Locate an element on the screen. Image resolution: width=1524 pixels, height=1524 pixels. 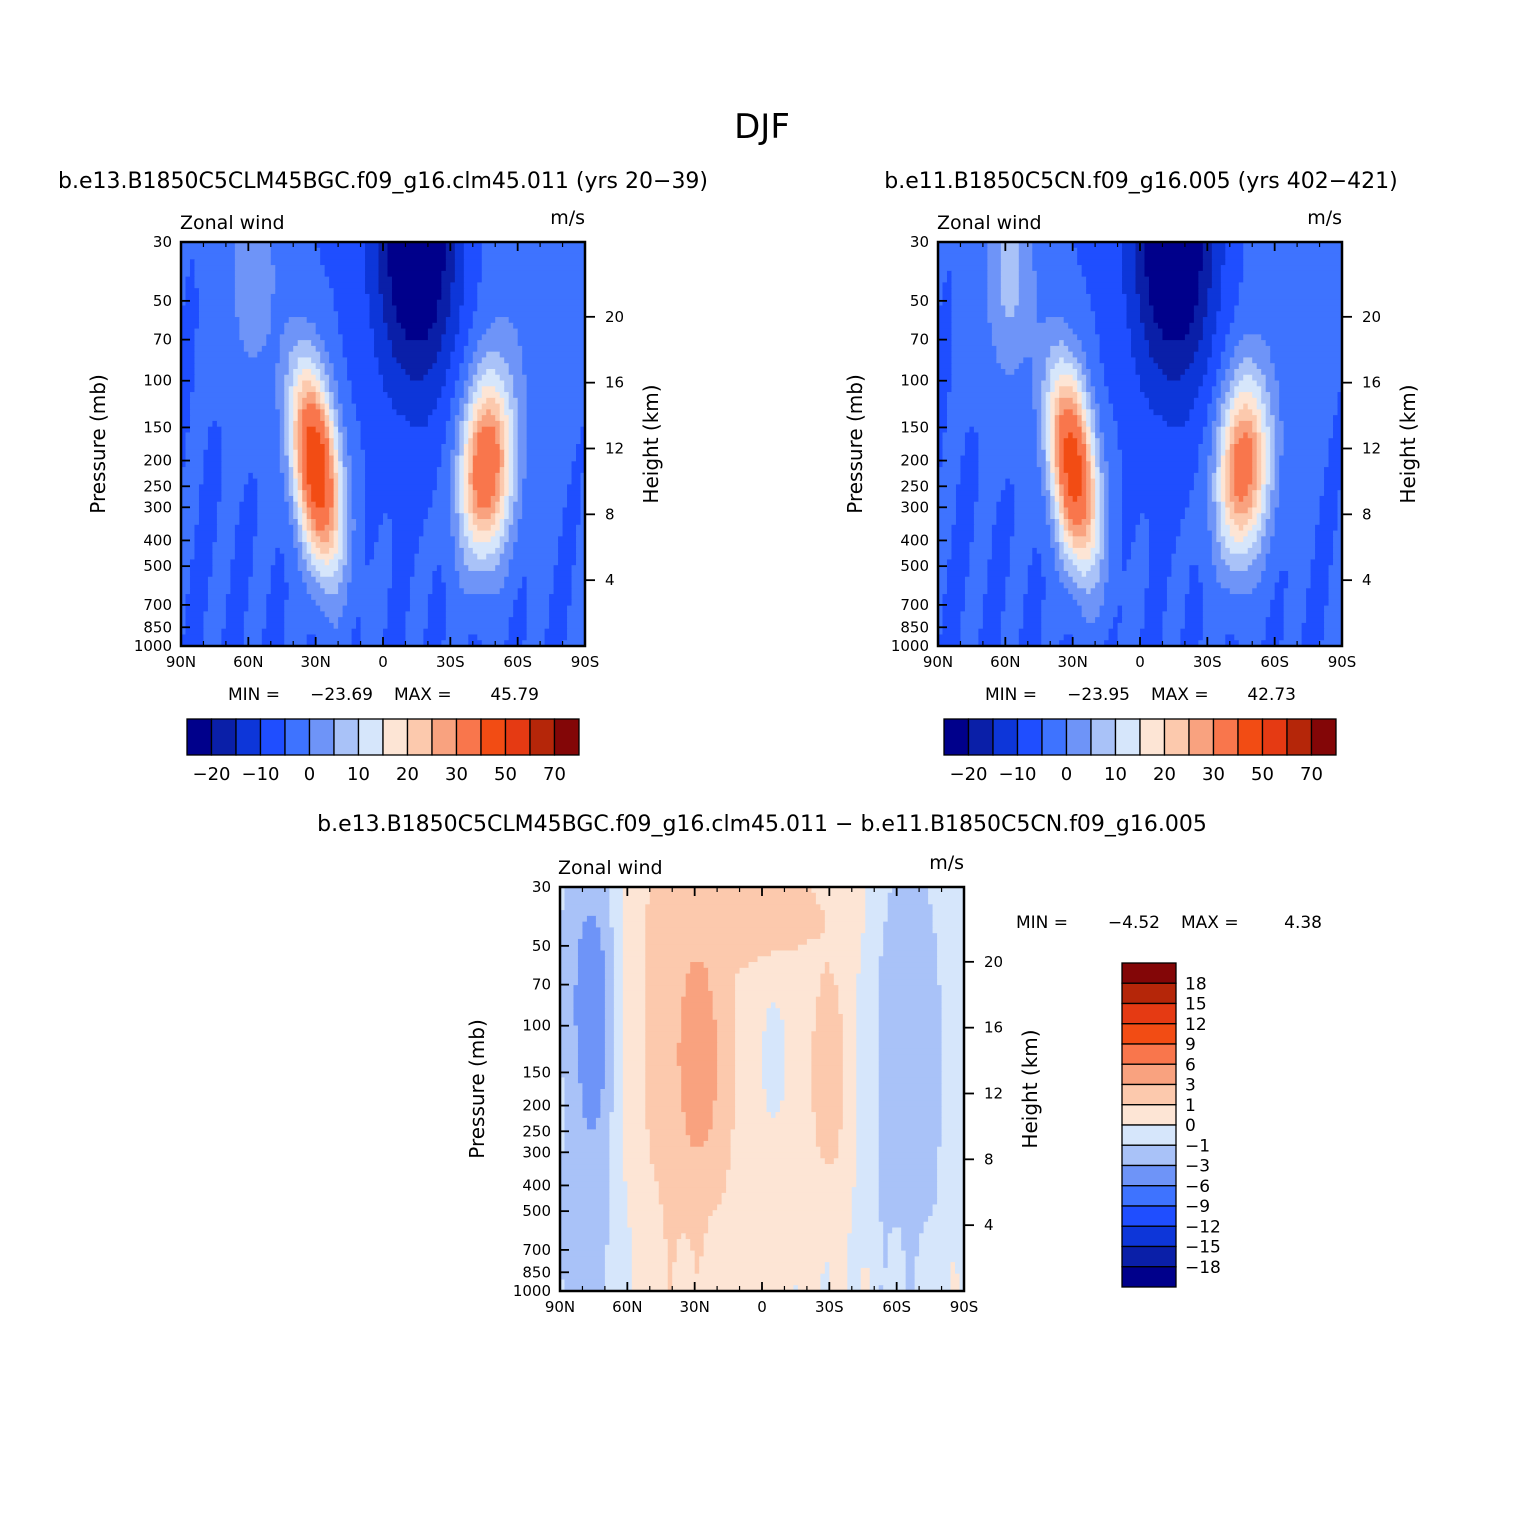
units-label: m/s is located at coordinates (567, 218).